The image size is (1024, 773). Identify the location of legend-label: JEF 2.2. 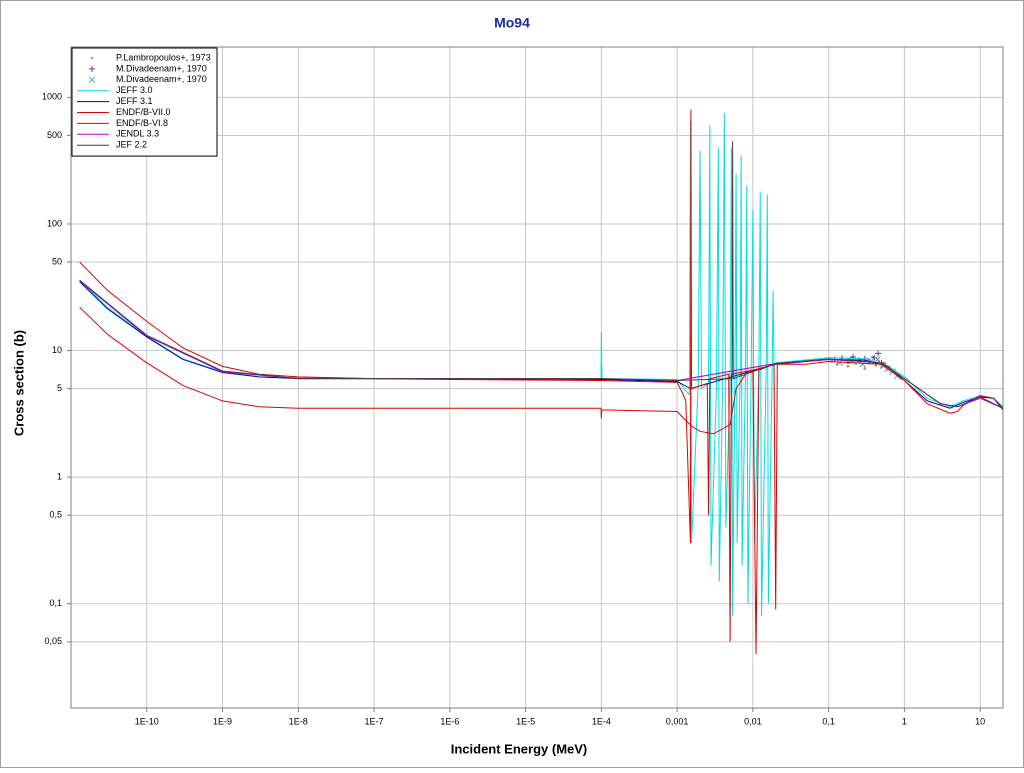
(131, 145).